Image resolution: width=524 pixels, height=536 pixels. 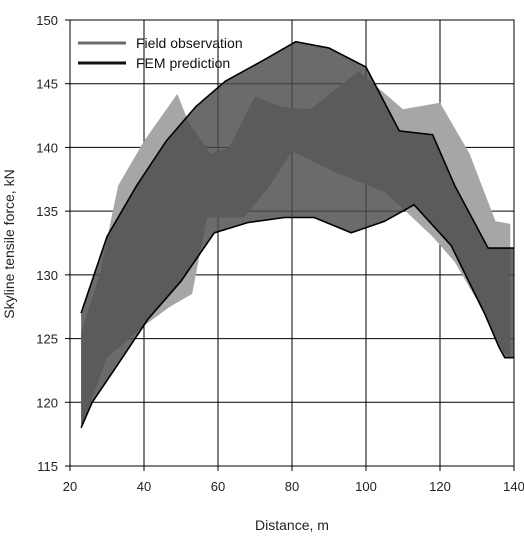 I want to click on x-tick-label: 100, so click(x=366, y=486).